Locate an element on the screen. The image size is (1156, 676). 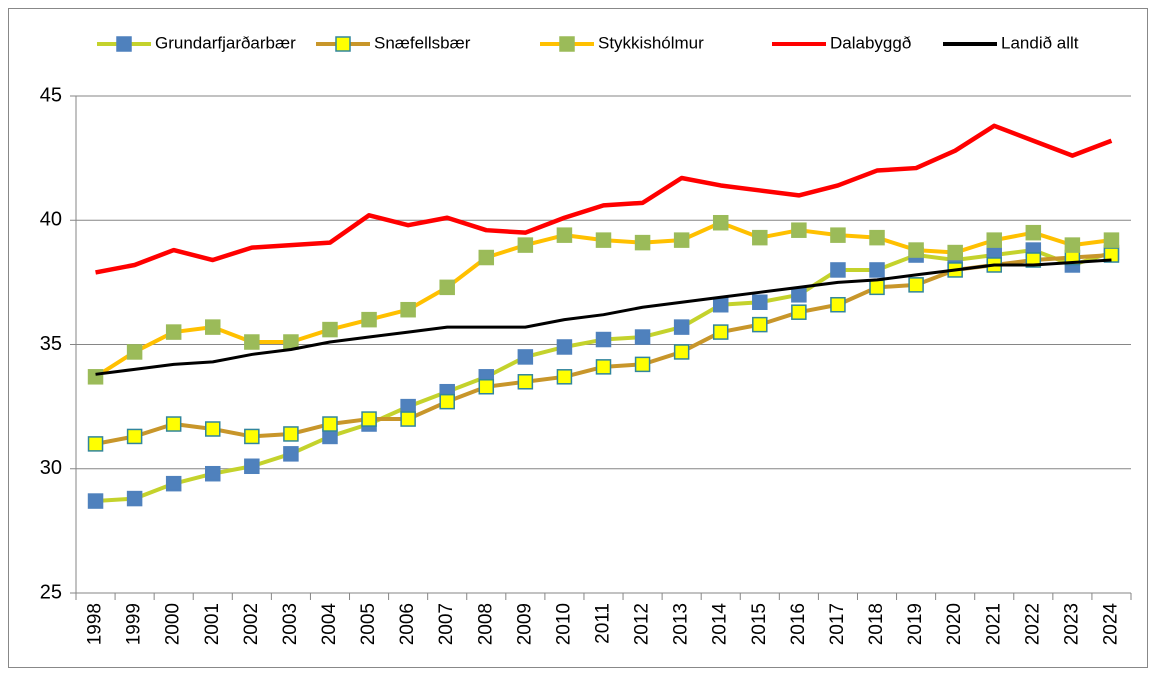
x-tick-label: 2004 is located at coordinates (329, 624).